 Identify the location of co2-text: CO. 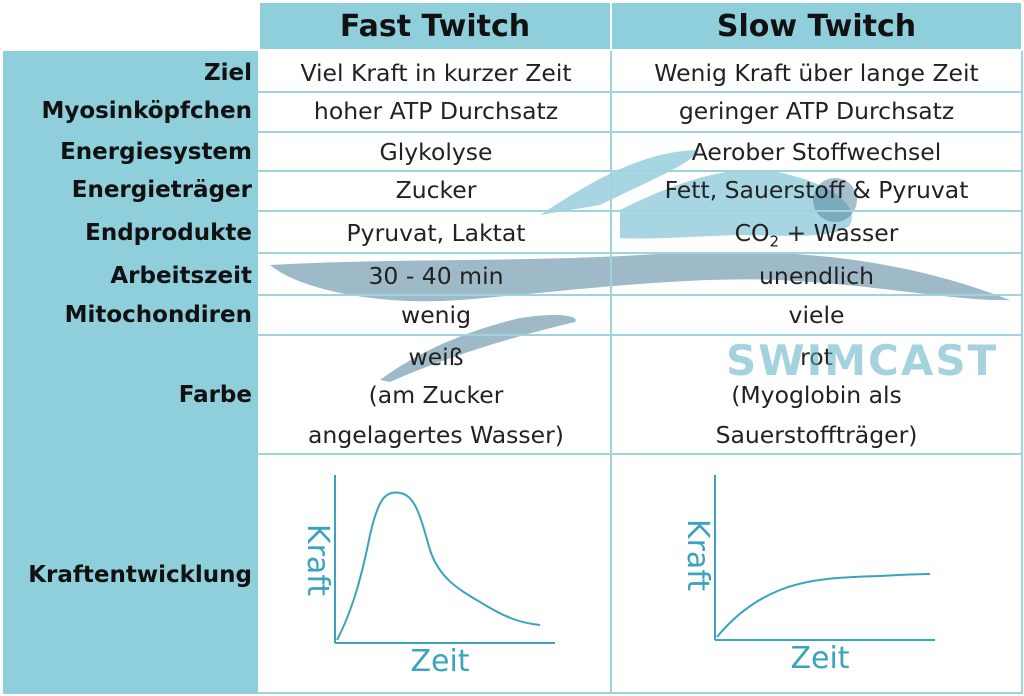
(752, 233).